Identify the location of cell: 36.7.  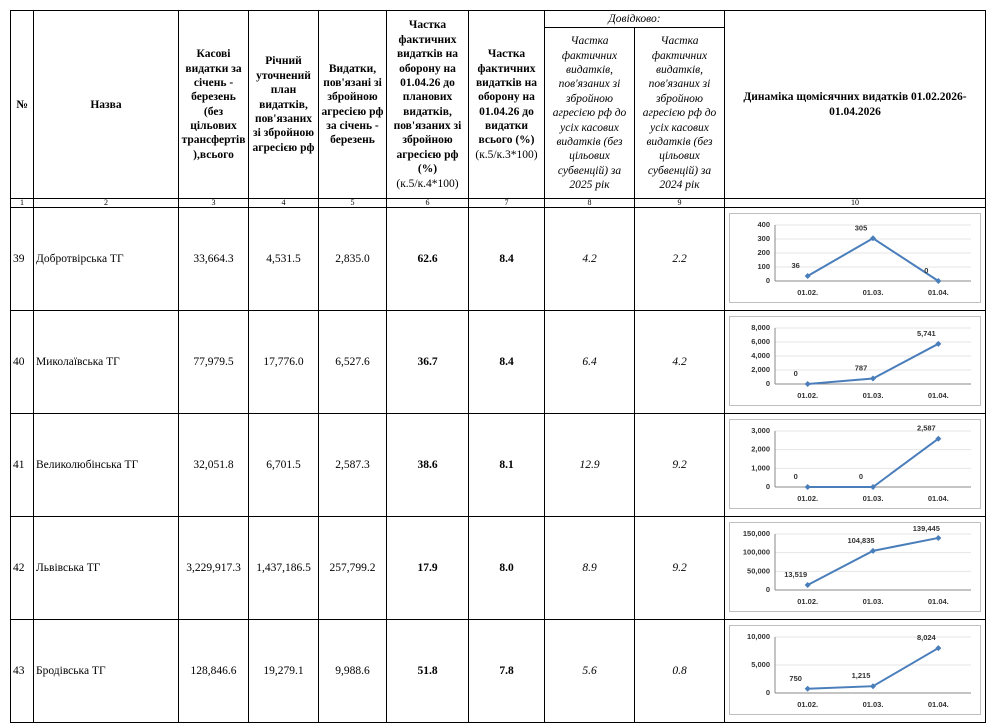
(427, 362).